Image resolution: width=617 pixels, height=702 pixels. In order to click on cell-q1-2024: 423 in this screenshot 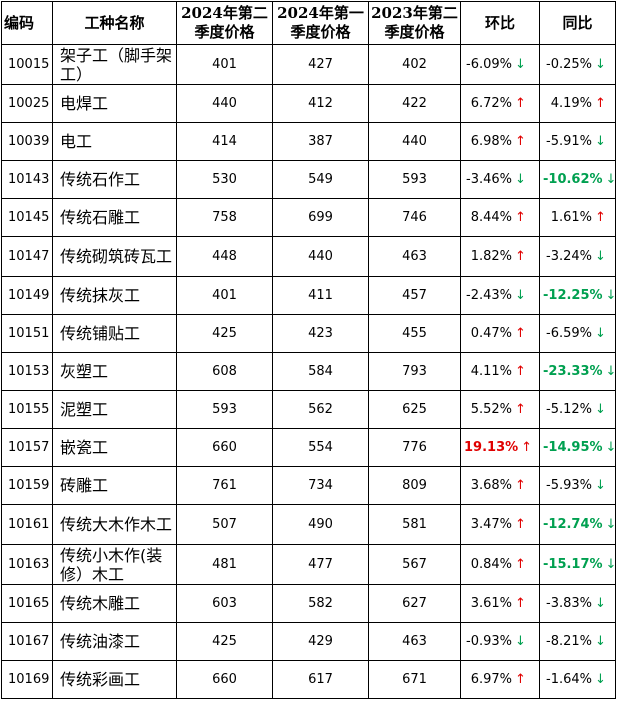, I will do `click(320, 333)`.